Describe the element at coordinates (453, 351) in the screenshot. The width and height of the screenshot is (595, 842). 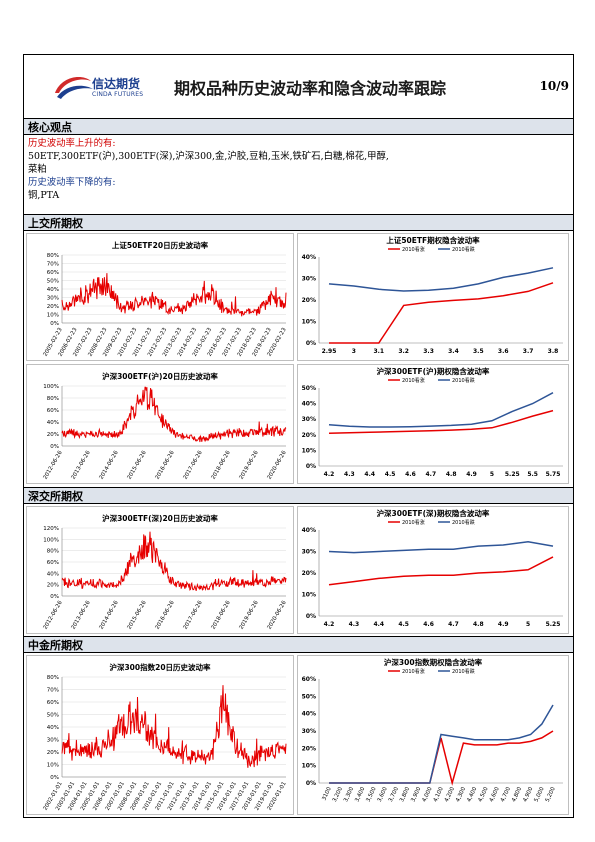
I see `x-tick-label: 3.4` at that location.